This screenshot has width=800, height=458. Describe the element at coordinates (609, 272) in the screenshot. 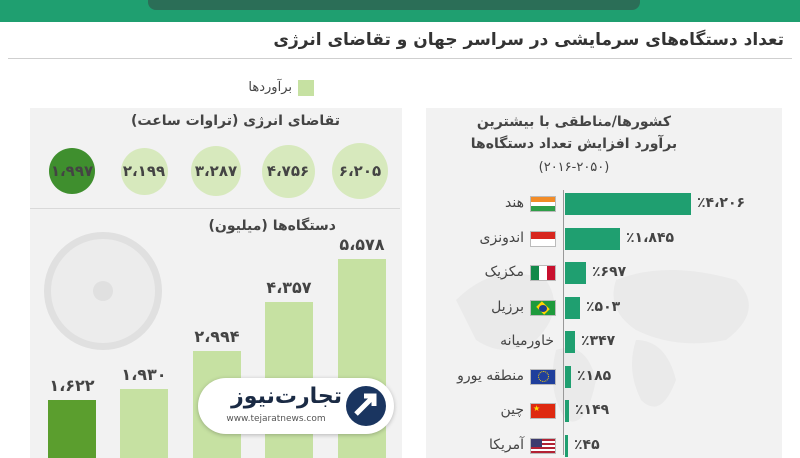

I see `country-value: ٪۶۹۷` at that location.